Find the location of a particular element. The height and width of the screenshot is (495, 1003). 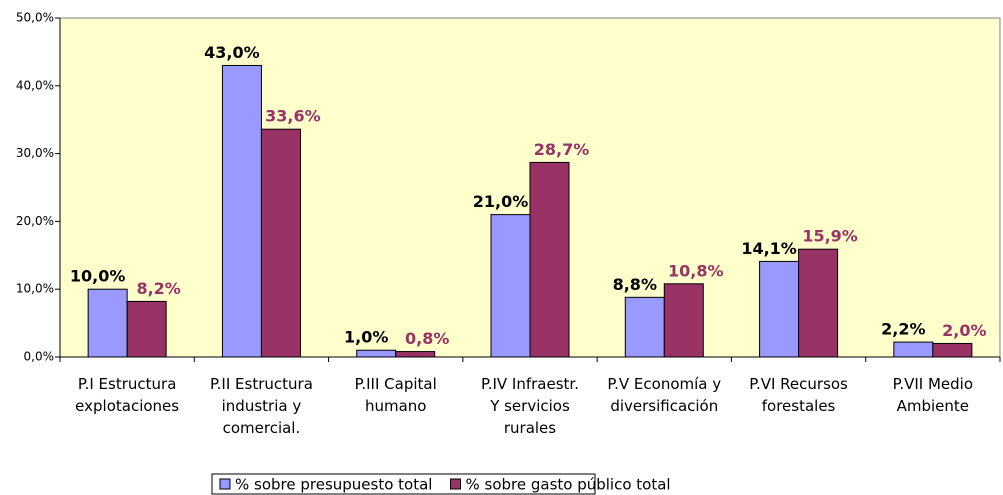

y-tick-label: 10,0% is located at coordinates (35, 289).